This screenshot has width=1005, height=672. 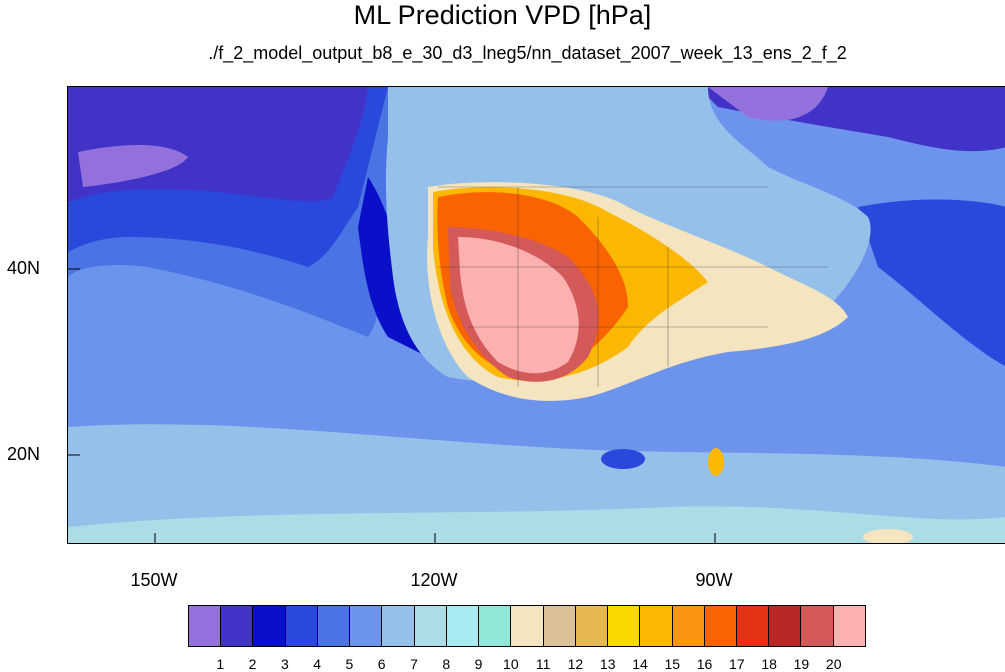 I want to click on canada-max-cell, so click(x=768, y=104).